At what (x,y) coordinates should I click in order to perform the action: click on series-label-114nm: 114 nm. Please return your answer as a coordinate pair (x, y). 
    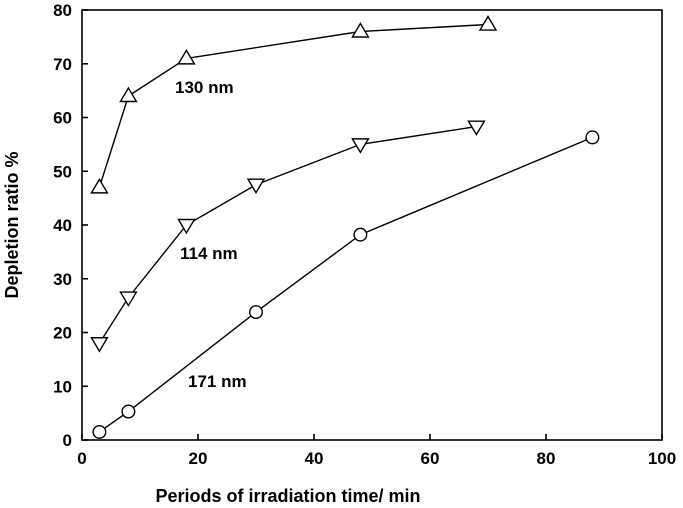
    Looking at the image, I should click on (209, 253).